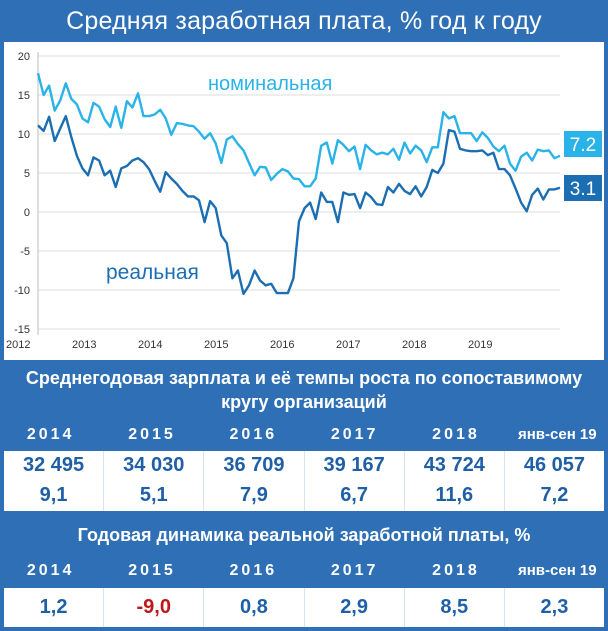 This screenshot has height=631, width=608. What do you see at coordinates (25, 252) in the screenshot?
I see `y-tick-label: -5` at bounding box center [25, 252].